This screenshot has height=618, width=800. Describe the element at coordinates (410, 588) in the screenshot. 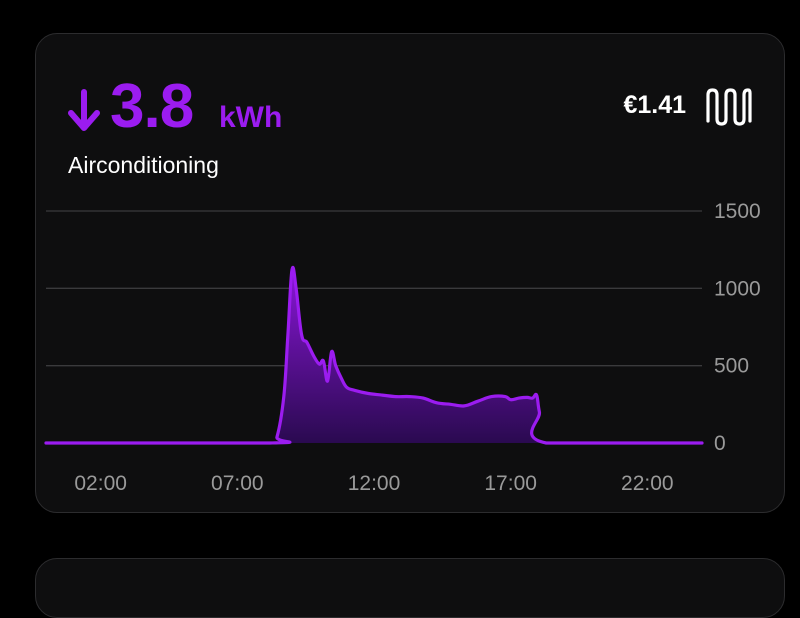

I see `next-card` at that location.